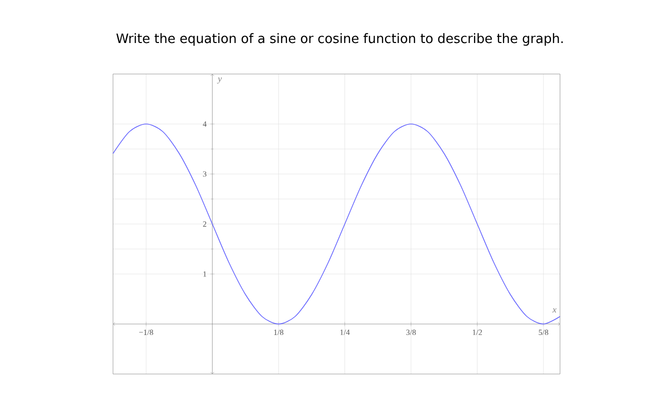  I want to click on y-axis-title: y, so click(219, 81).